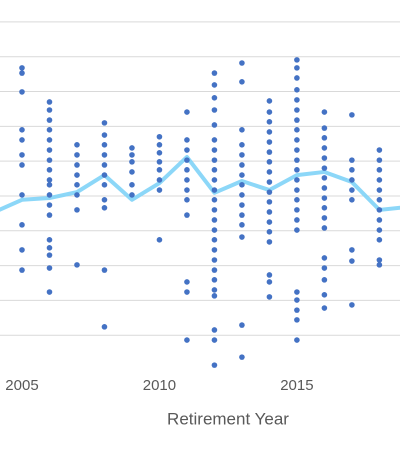 The width and height of the screenshot is (400, 458). I want to click on x-axis-label: Retirement Year, so click(228, 418).